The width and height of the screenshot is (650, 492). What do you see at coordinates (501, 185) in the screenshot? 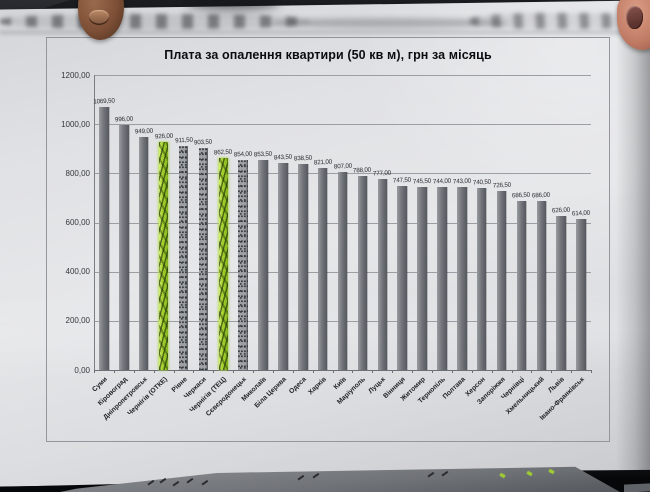
I see `bar-value-label: 726,50` at bounding box center [501, 185].